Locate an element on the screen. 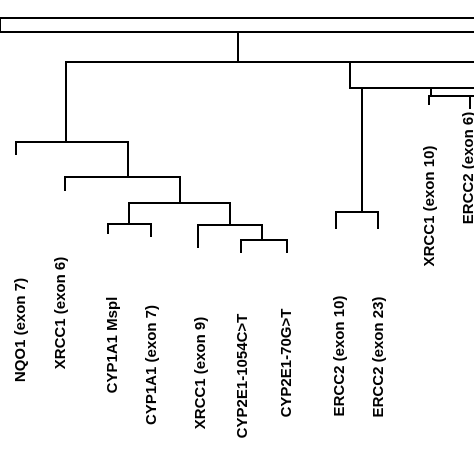 Image resolution: width=474 pixels, height=474 pixels. leaf-label-ercc2-exon23: ERCC2 (exon 23) is located at coordinates (378, 357).